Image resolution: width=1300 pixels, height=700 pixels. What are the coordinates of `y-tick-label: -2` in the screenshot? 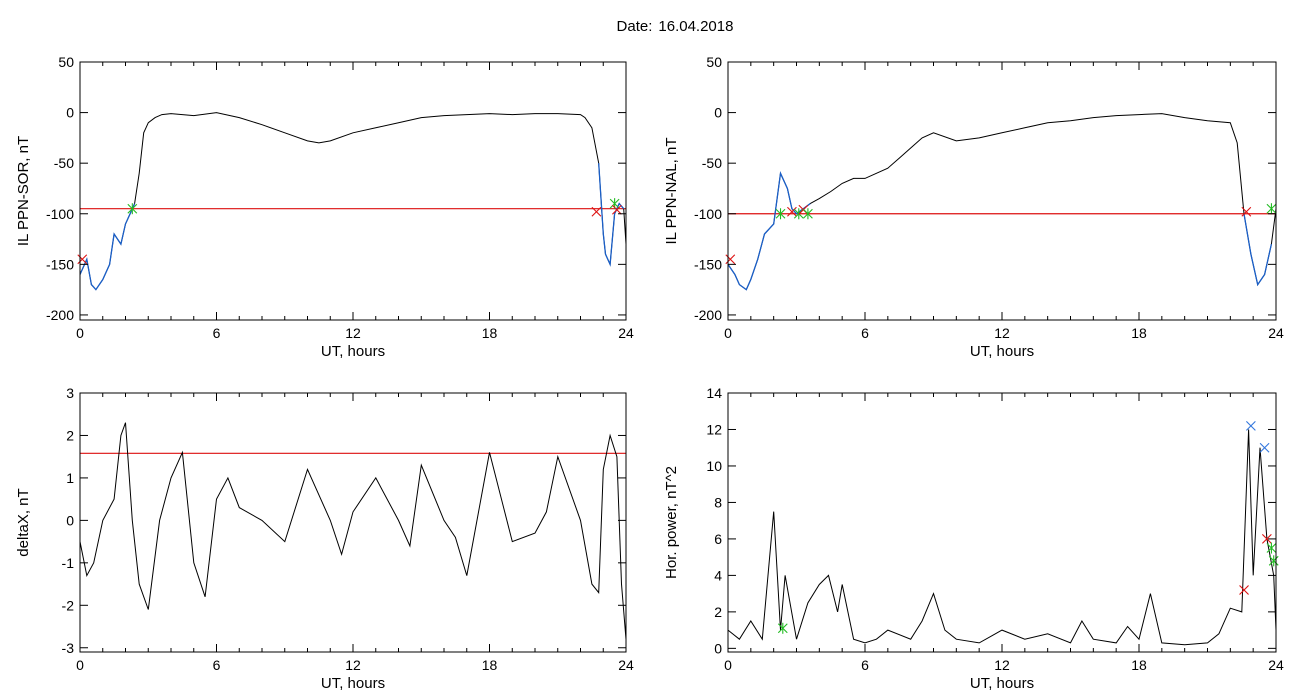 It's located at (68, 605).